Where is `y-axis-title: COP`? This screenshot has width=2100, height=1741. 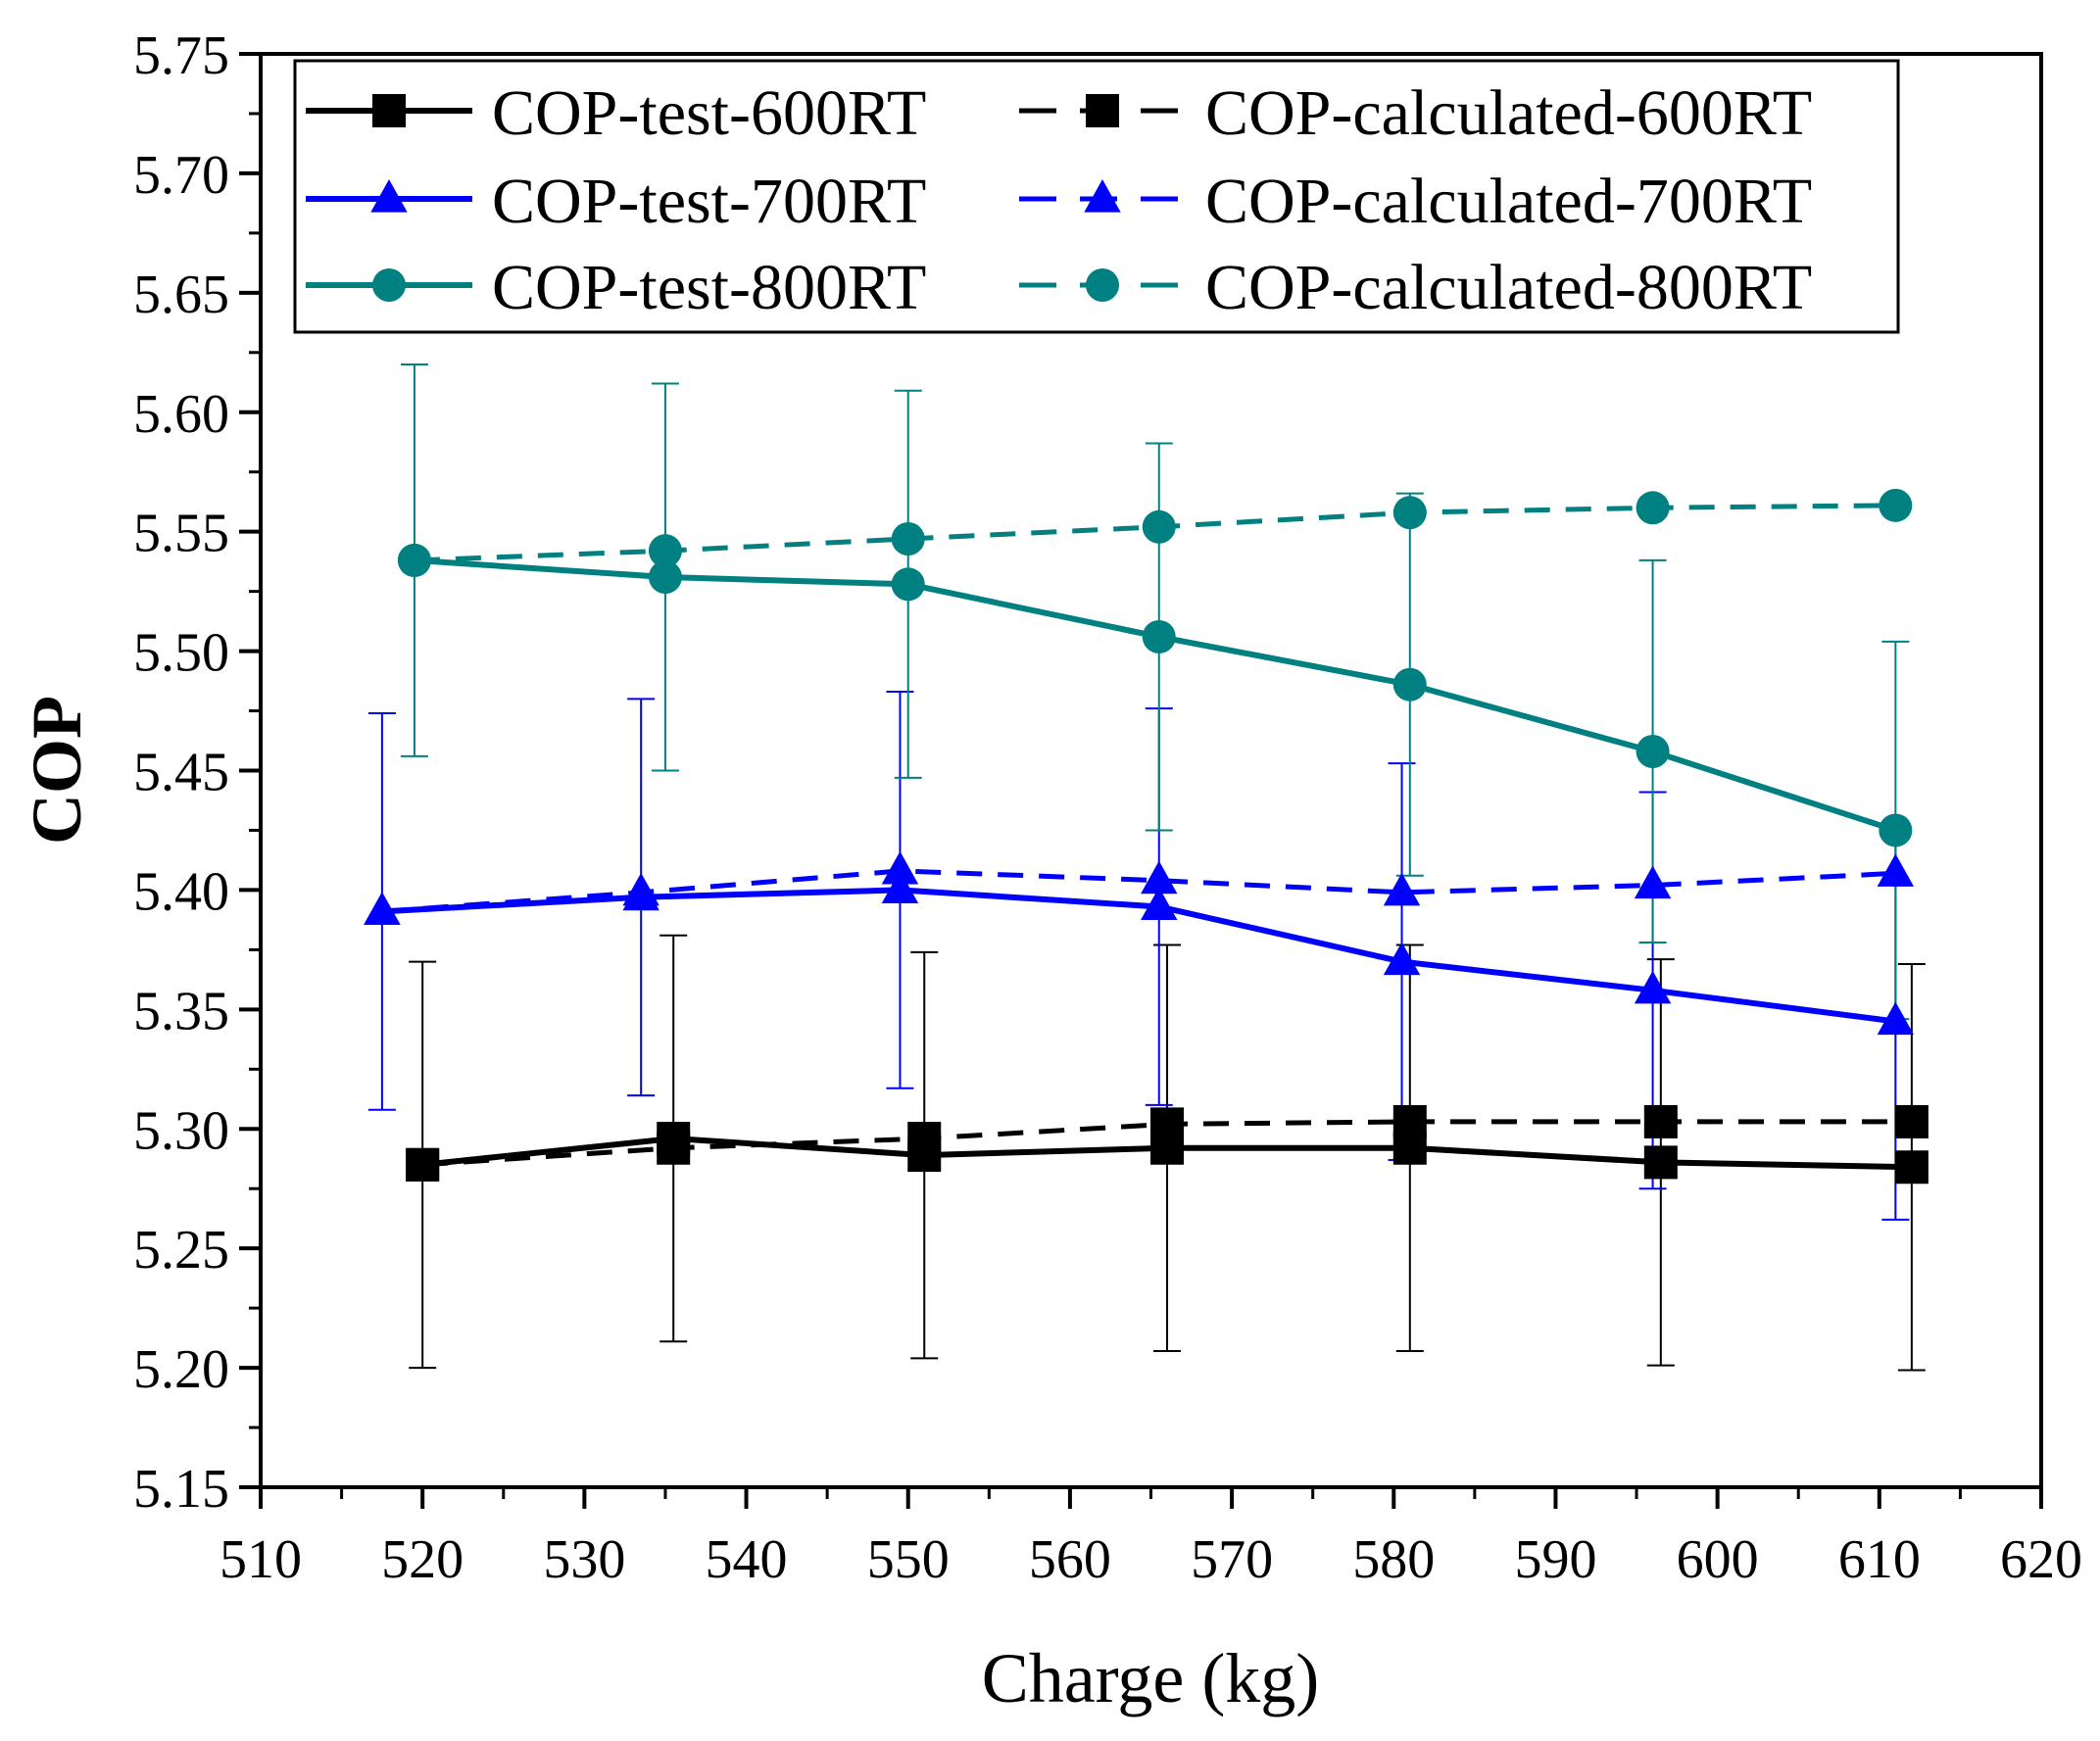 y-axis-title: COP is located at coordinates (57, 770).